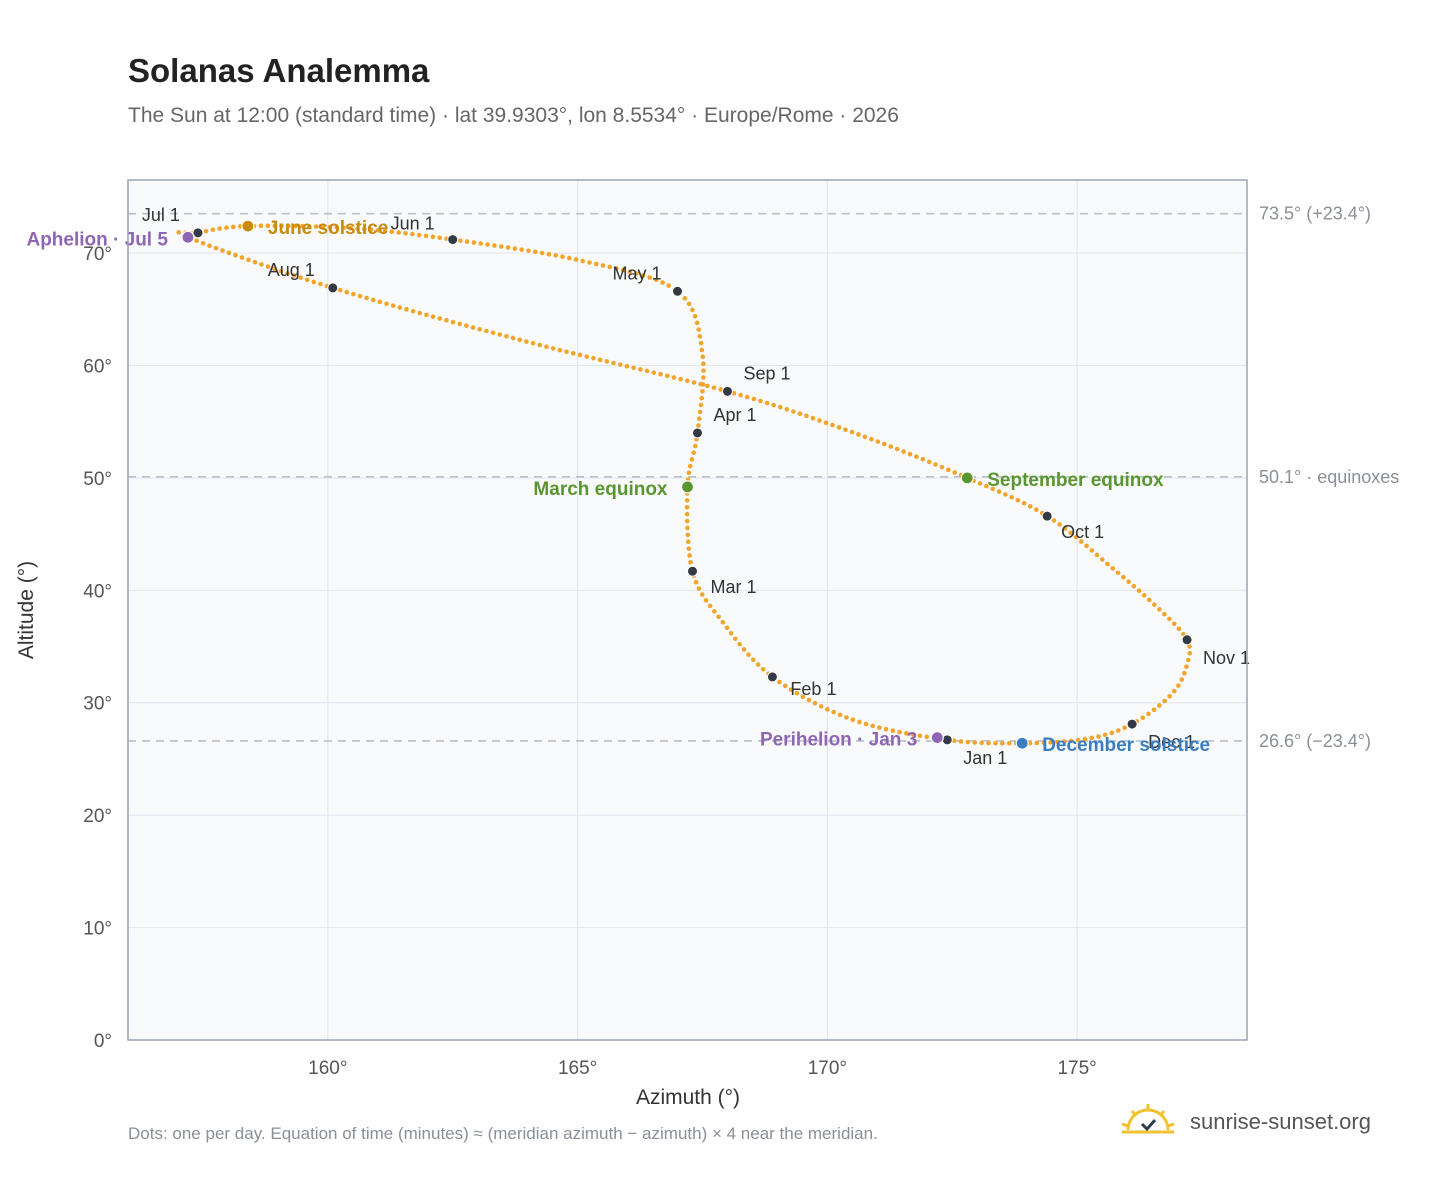  I want to click on brand: sunrise-sunset.org, so click(1245, 1122).